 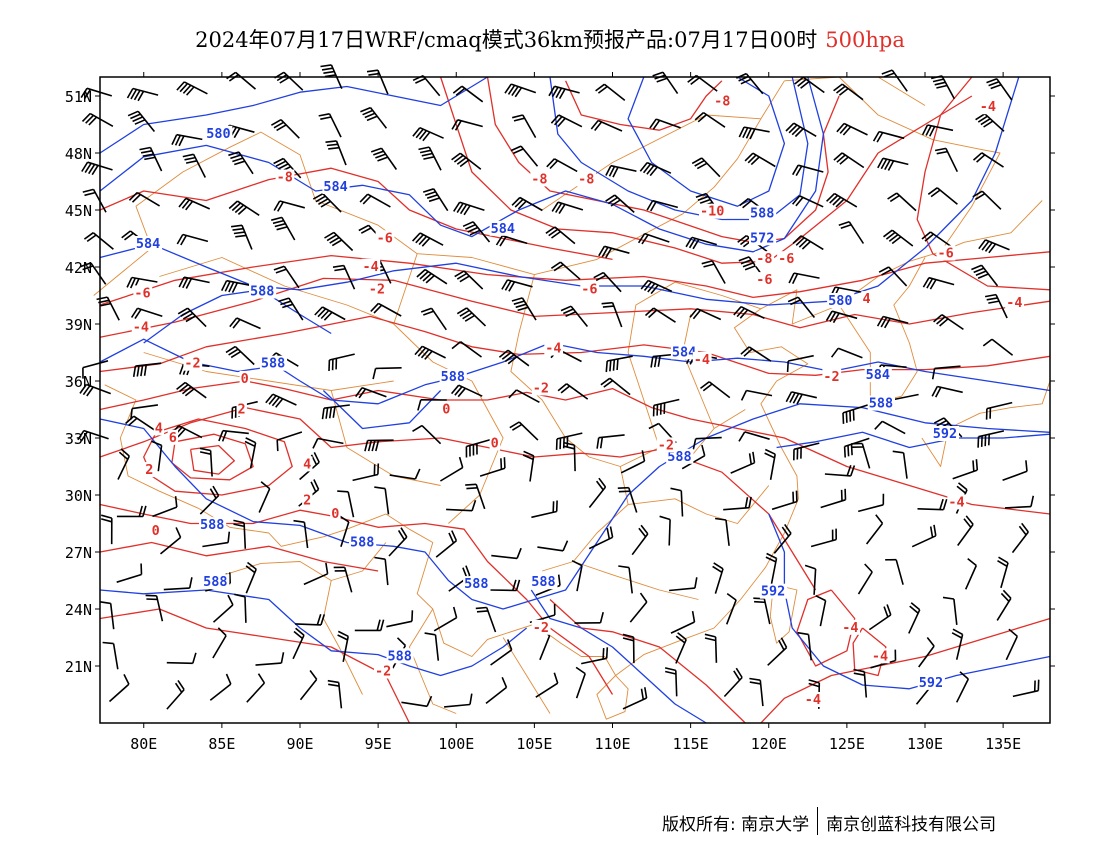 What do you see at coordinates (840, 301) in the screenshot?
I see `contour-label: 580` at bounding box center [840, 301].